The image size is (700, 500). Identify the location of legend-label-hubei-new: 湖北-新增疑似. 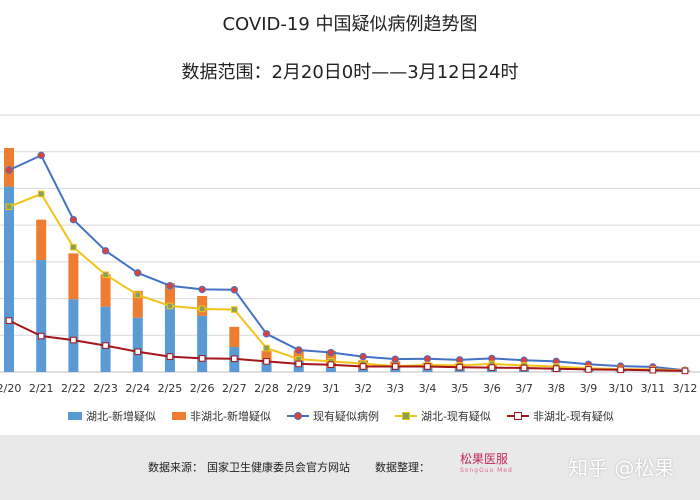
(121, 416).